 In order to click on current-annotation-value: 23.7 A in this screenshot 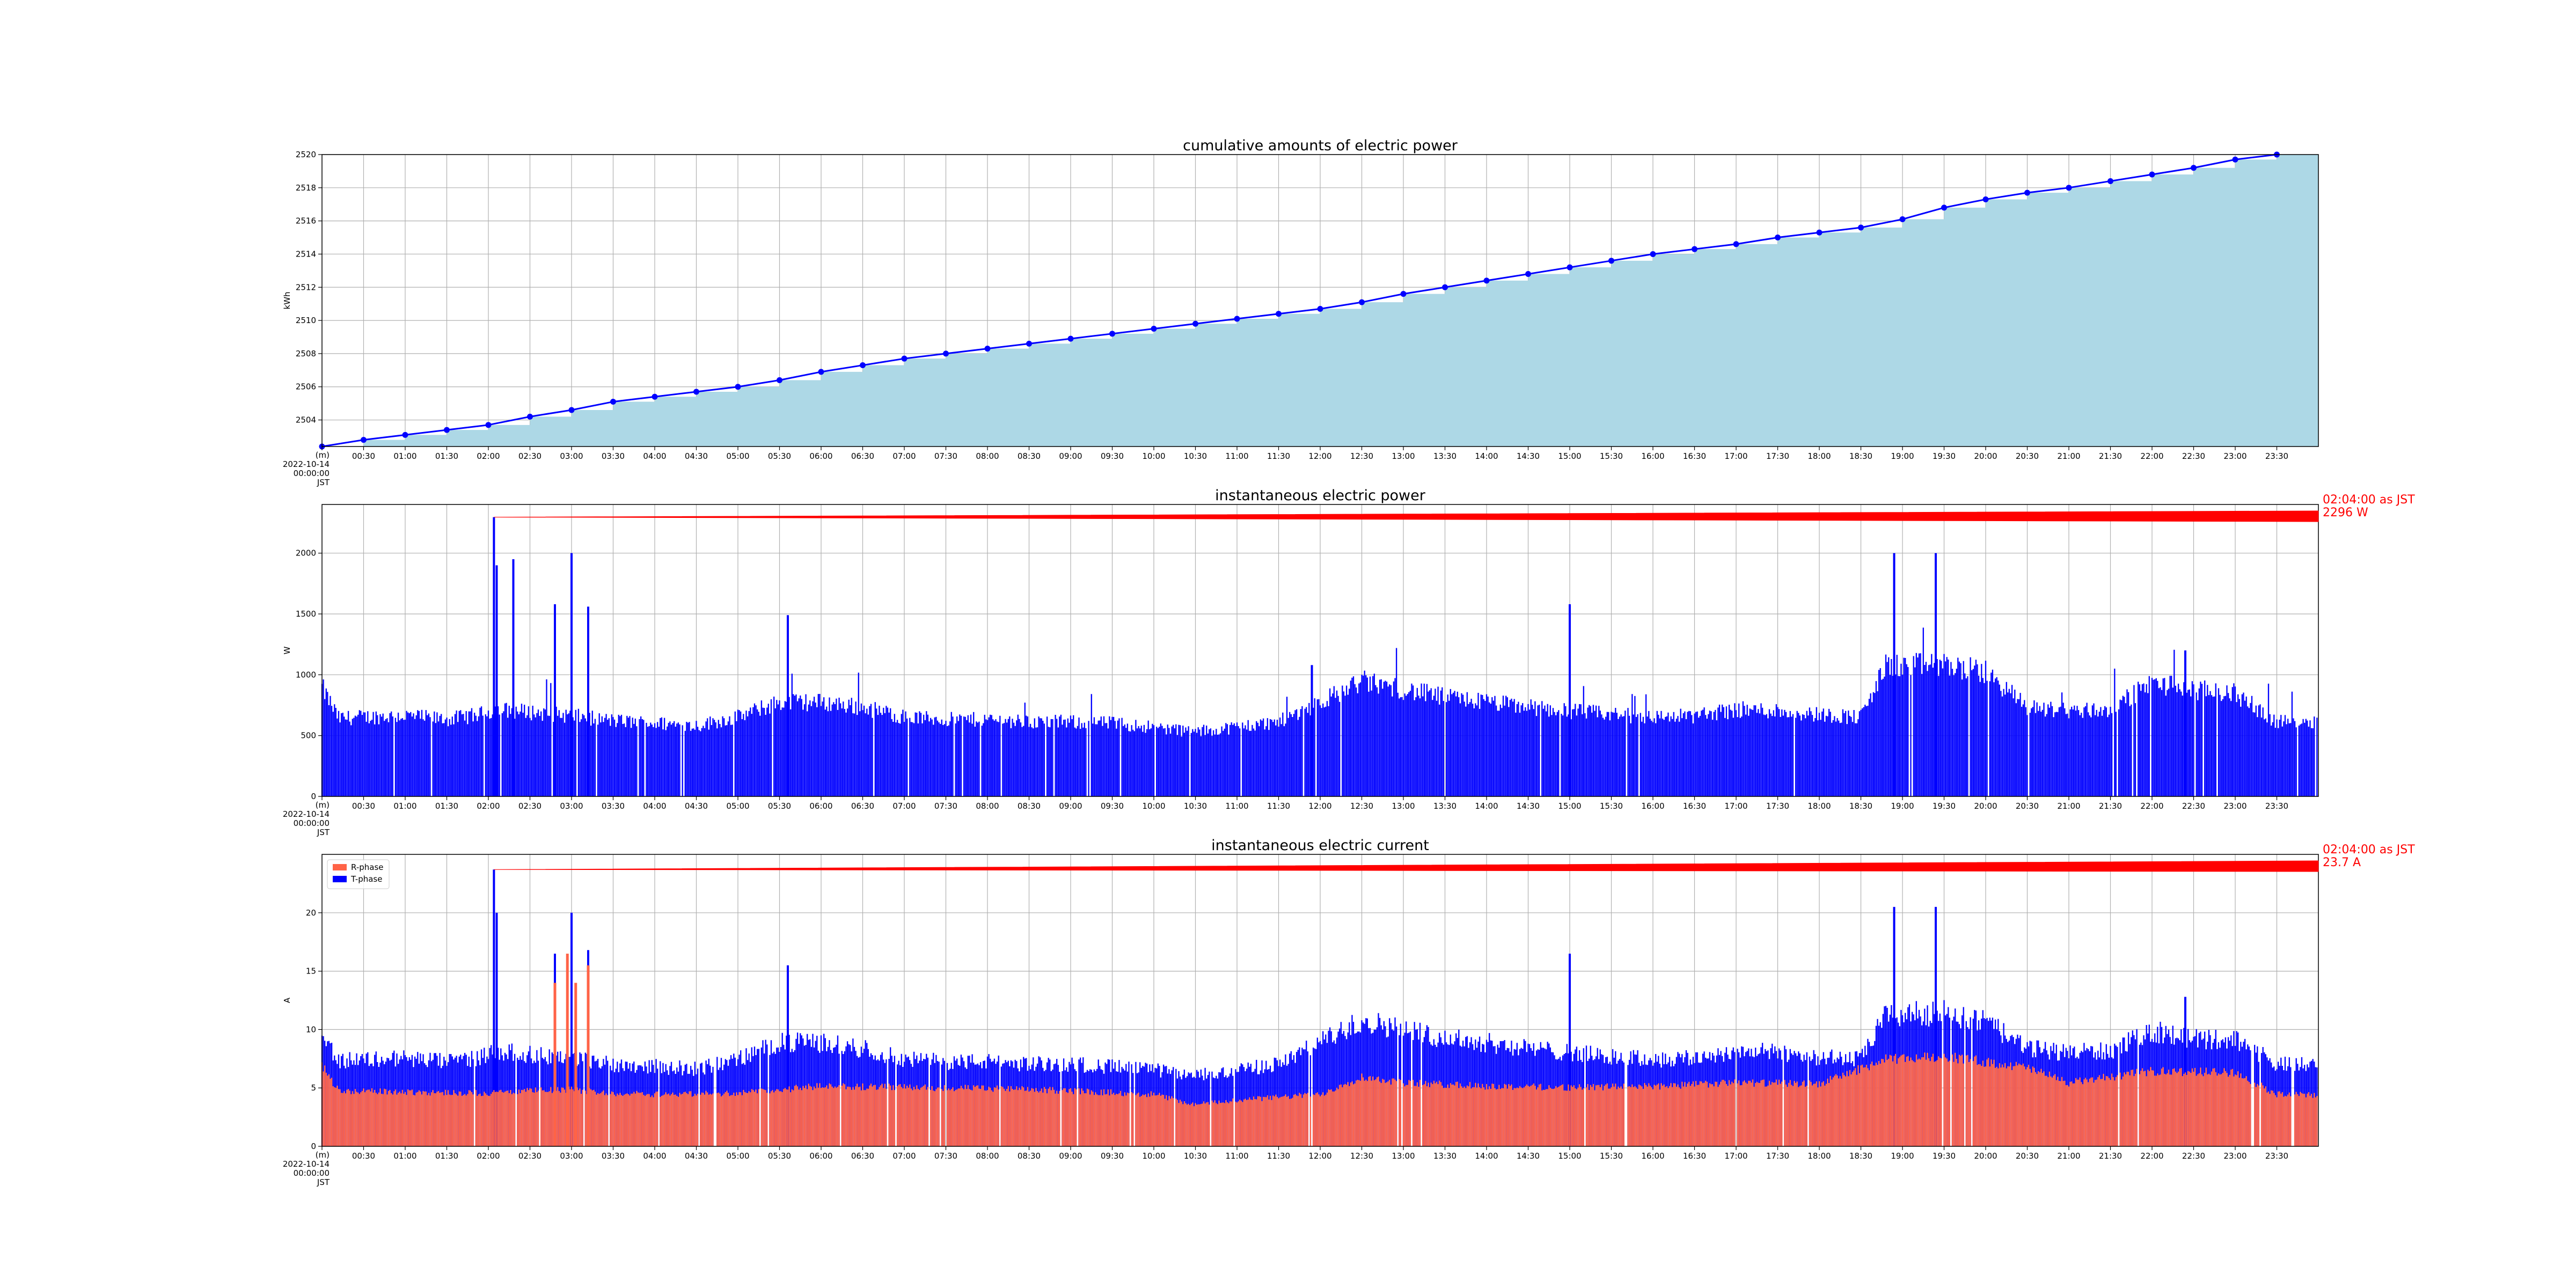, I will do `click(2342, 862)`.